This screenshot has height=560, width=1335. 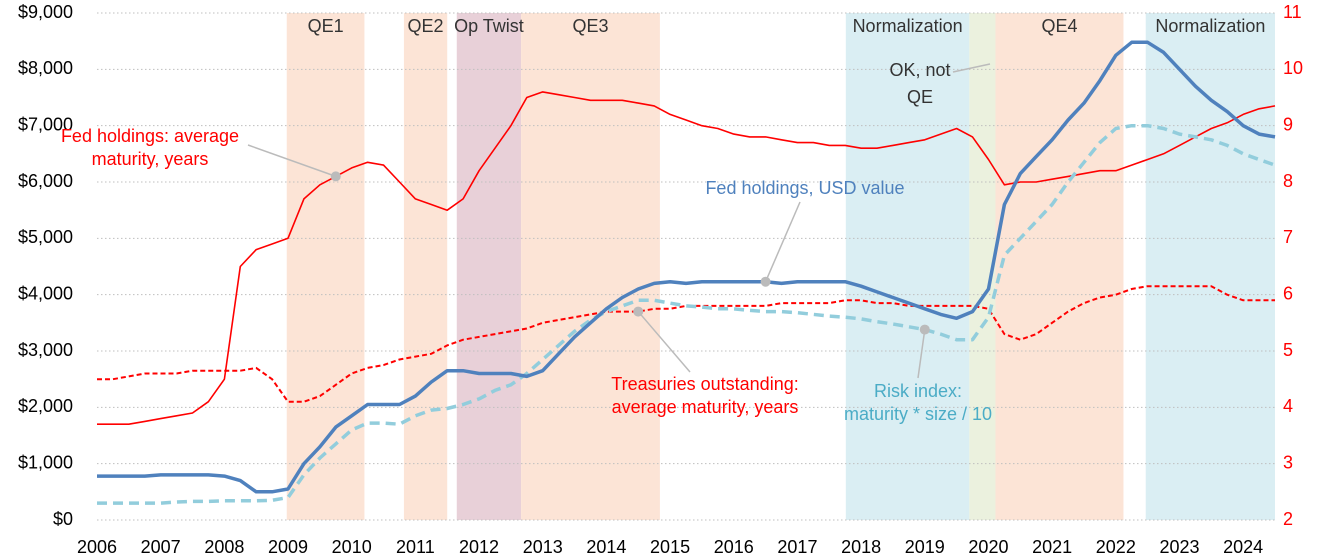 I want to click on y2-tick-label: 8, so click(x=1288, y=181).